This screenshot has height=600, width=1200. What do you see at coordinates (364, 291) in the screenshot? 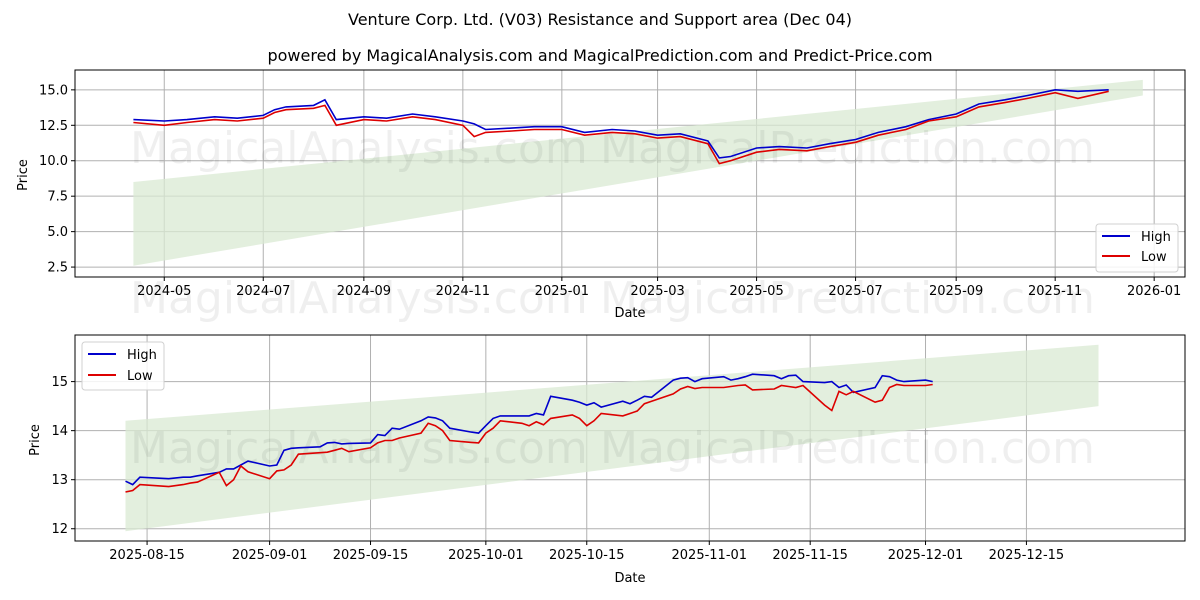
I see `x-tick-label: 2024-09` at bounding box center [364, 291].